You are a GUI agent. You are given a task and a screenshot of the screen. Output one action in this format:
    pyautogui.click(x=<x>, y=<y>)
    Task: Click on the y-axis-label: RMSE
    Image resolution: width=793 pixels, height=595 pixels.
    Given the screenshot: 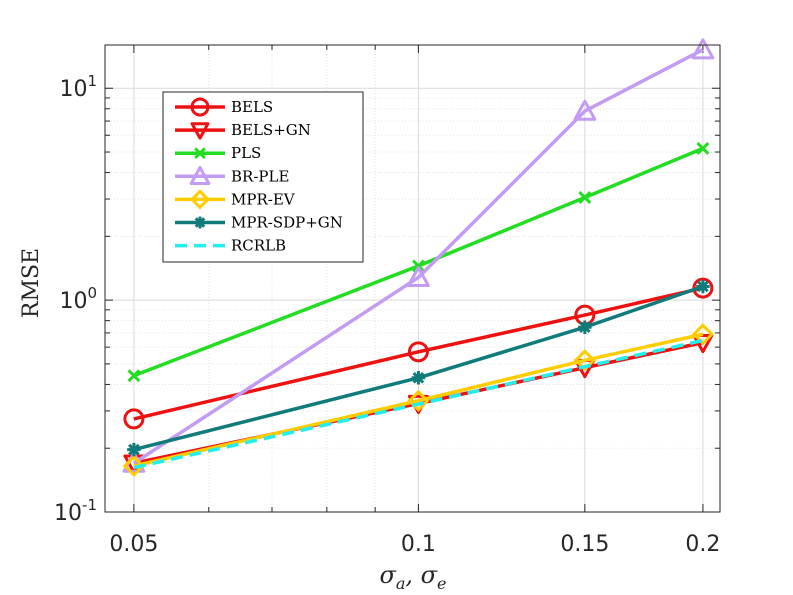 What is the action you would take?
    pyautogui.click(x=31, y=283)
    